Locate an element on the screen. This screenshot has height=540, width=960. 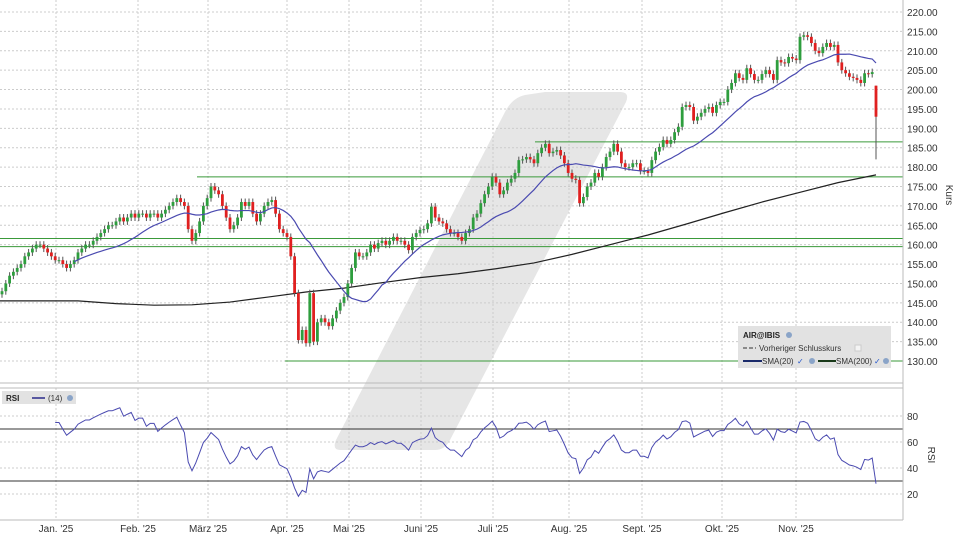
prev-close-checkbox is located at coordinates (858, 348).